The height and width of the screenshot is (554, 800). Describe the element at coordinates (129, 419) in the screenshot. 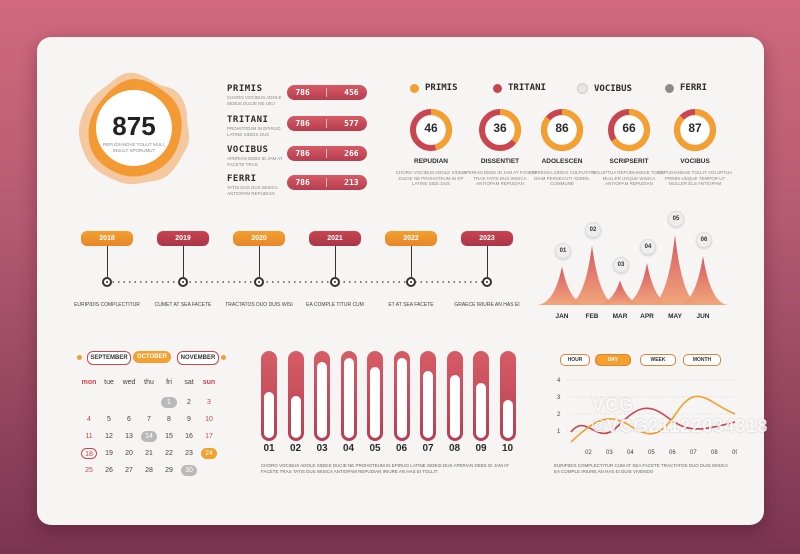

I see `calendar-day: 6` at that location.